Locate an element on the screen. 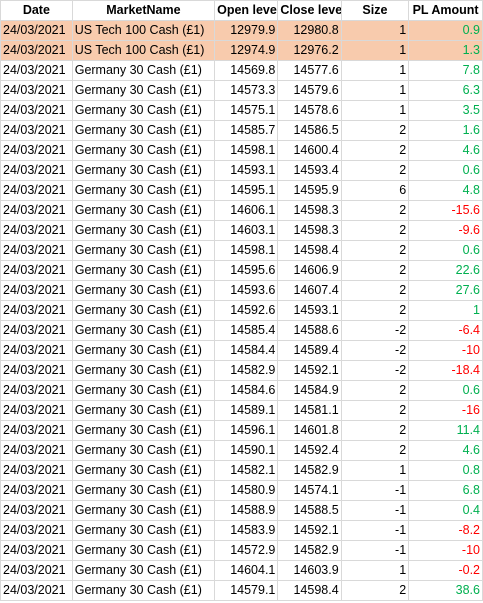  cell-open-level: 14585.7 is located at coordinates (246, 130).